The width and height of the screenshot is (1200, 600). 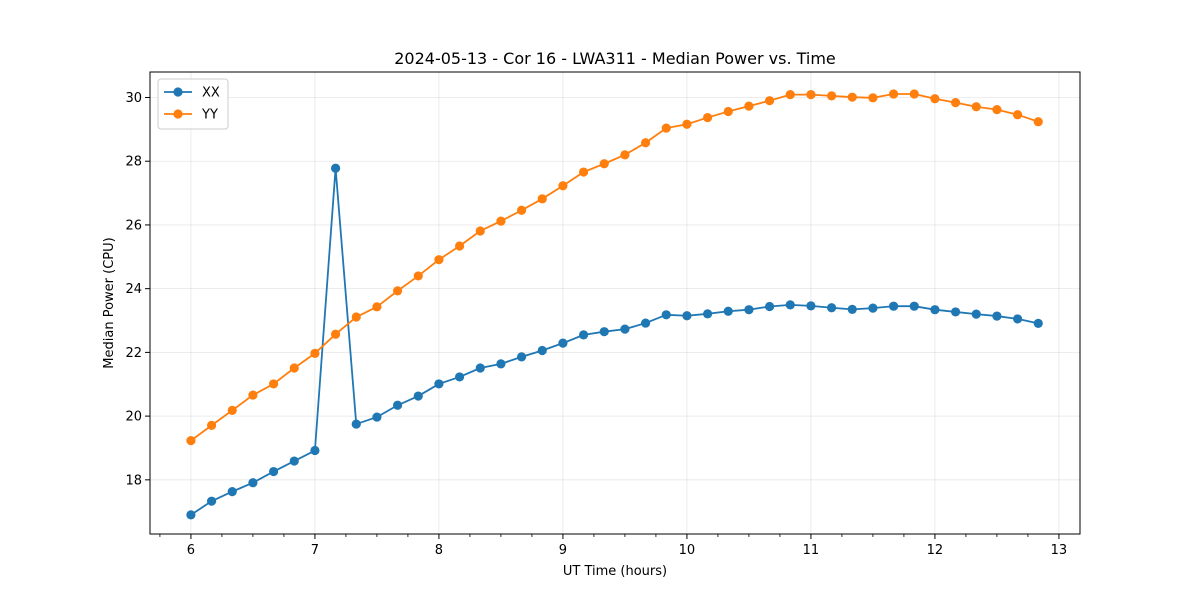 What do you see at coordinates (133, 417) in the screenshot?
I see `y-tick-label: 20` at bounding box center [133, 417].